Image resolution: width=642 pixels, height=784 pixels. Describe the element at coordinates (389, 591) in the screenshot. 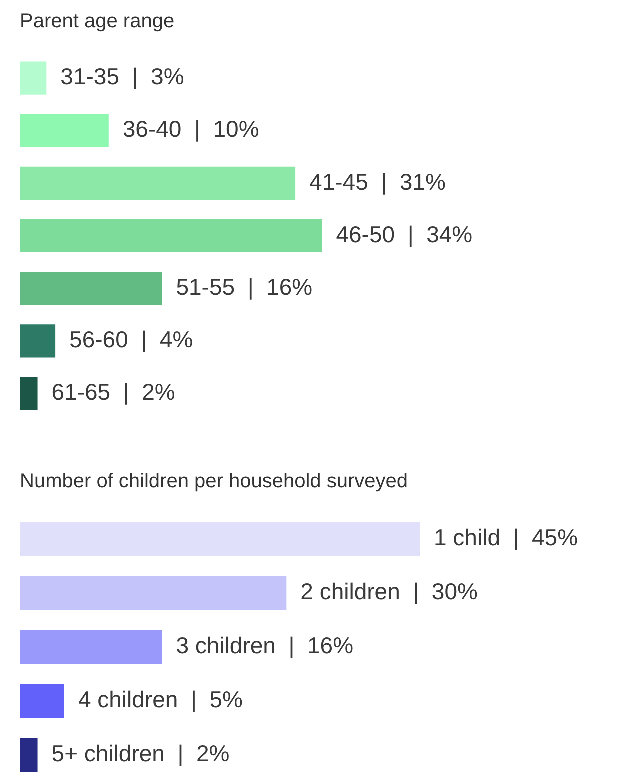

I see `data-label: 2 children | 30%` at that location.